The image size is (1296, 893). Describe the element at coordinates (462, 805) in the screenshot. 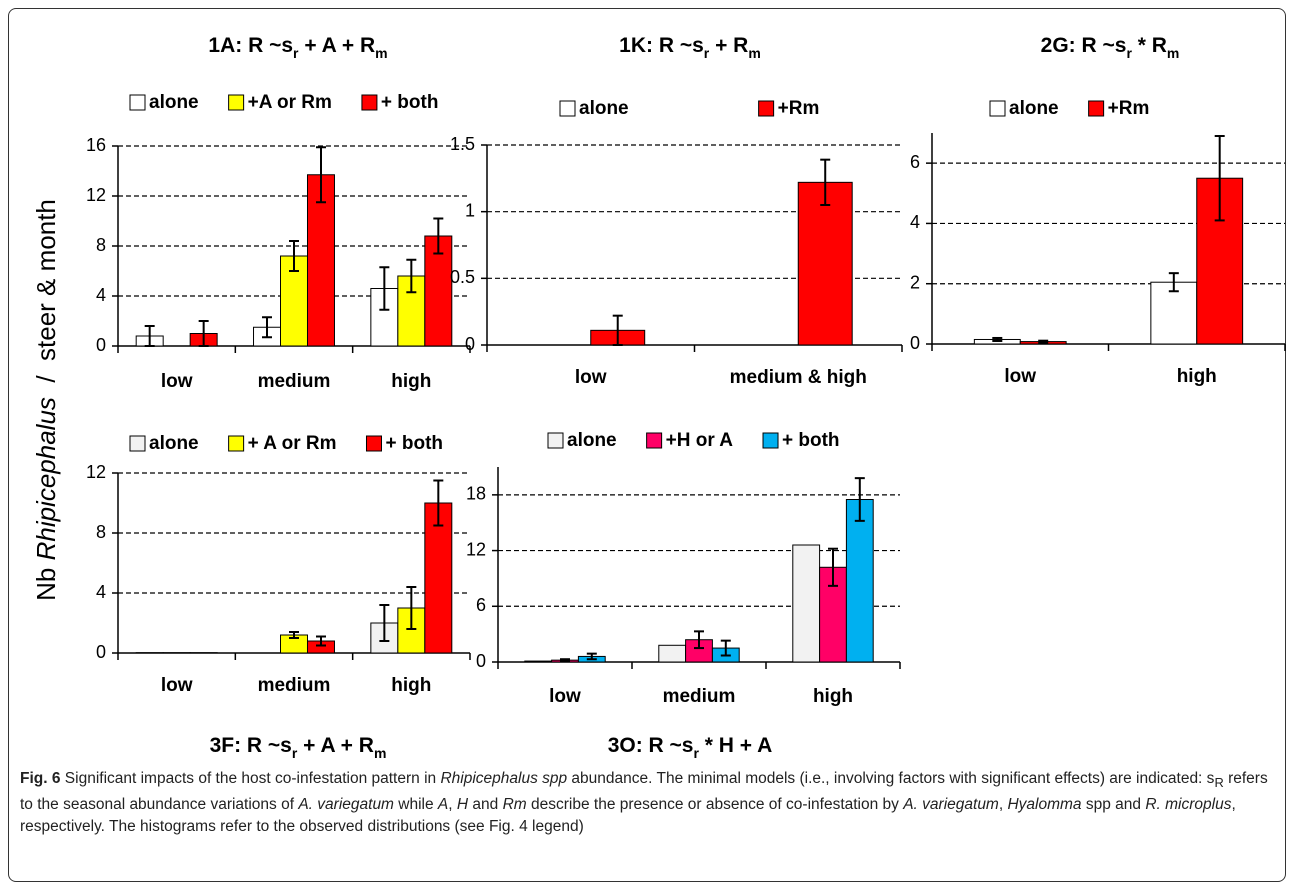

I see `caption-text: H` at that location.